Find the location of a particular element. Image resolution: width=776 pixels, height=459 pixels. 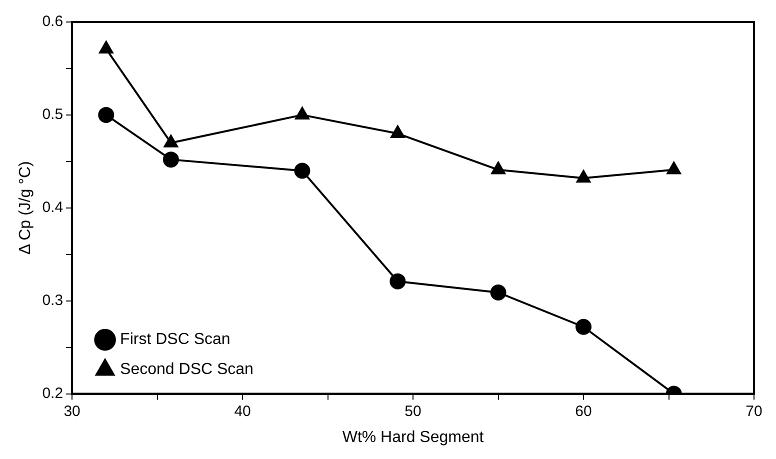

x-tick-label: 30 is located at coordinates (72, 411).